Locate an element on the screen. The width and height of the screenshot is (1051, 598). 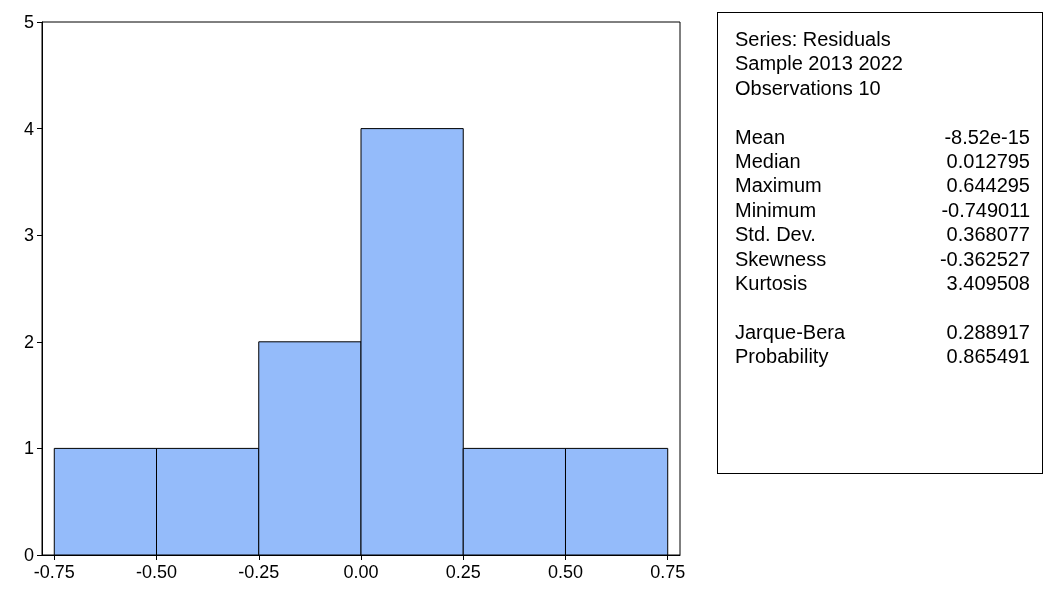
x-tick-label: 0.75 is located at coordinates (668, 572).